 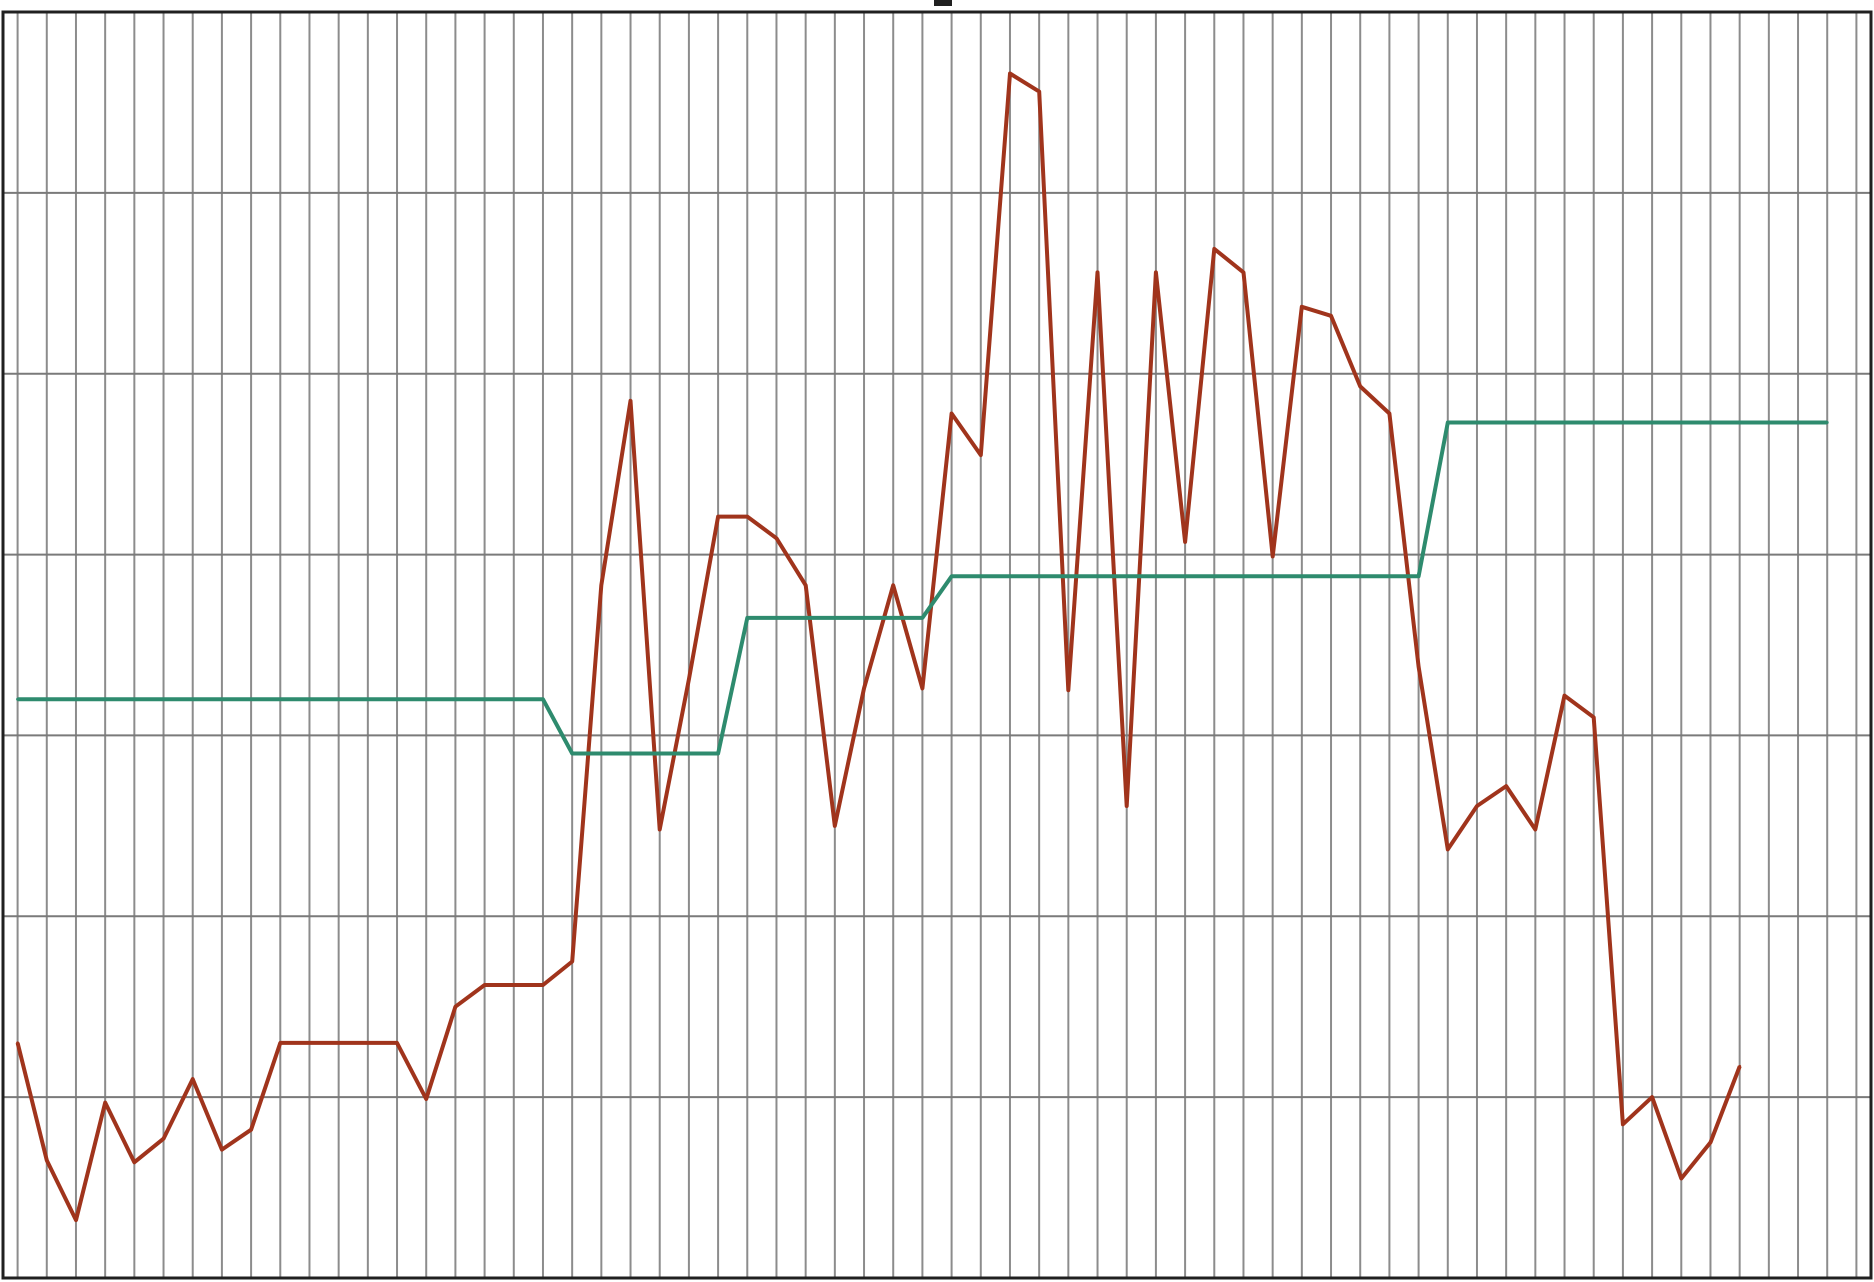 I want to click on title-marker, so click(x=943, y=3).